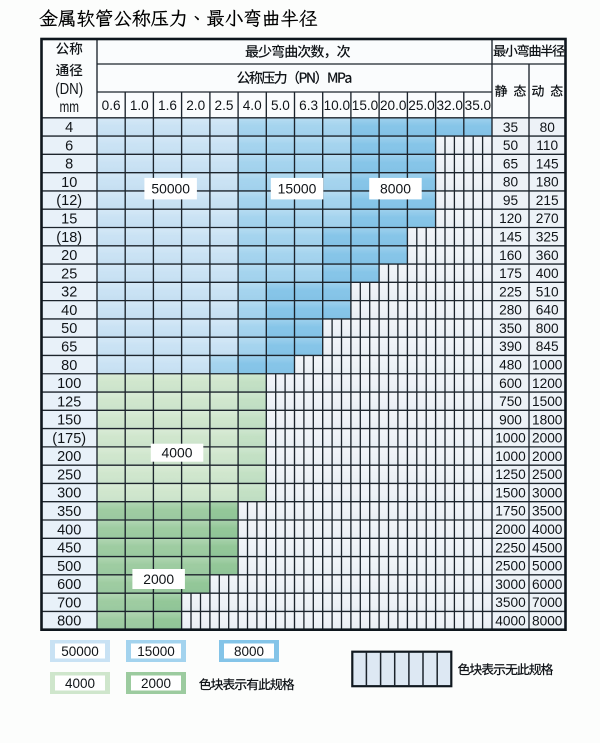  I want to click on svg-text: 180, so click(547, 182).